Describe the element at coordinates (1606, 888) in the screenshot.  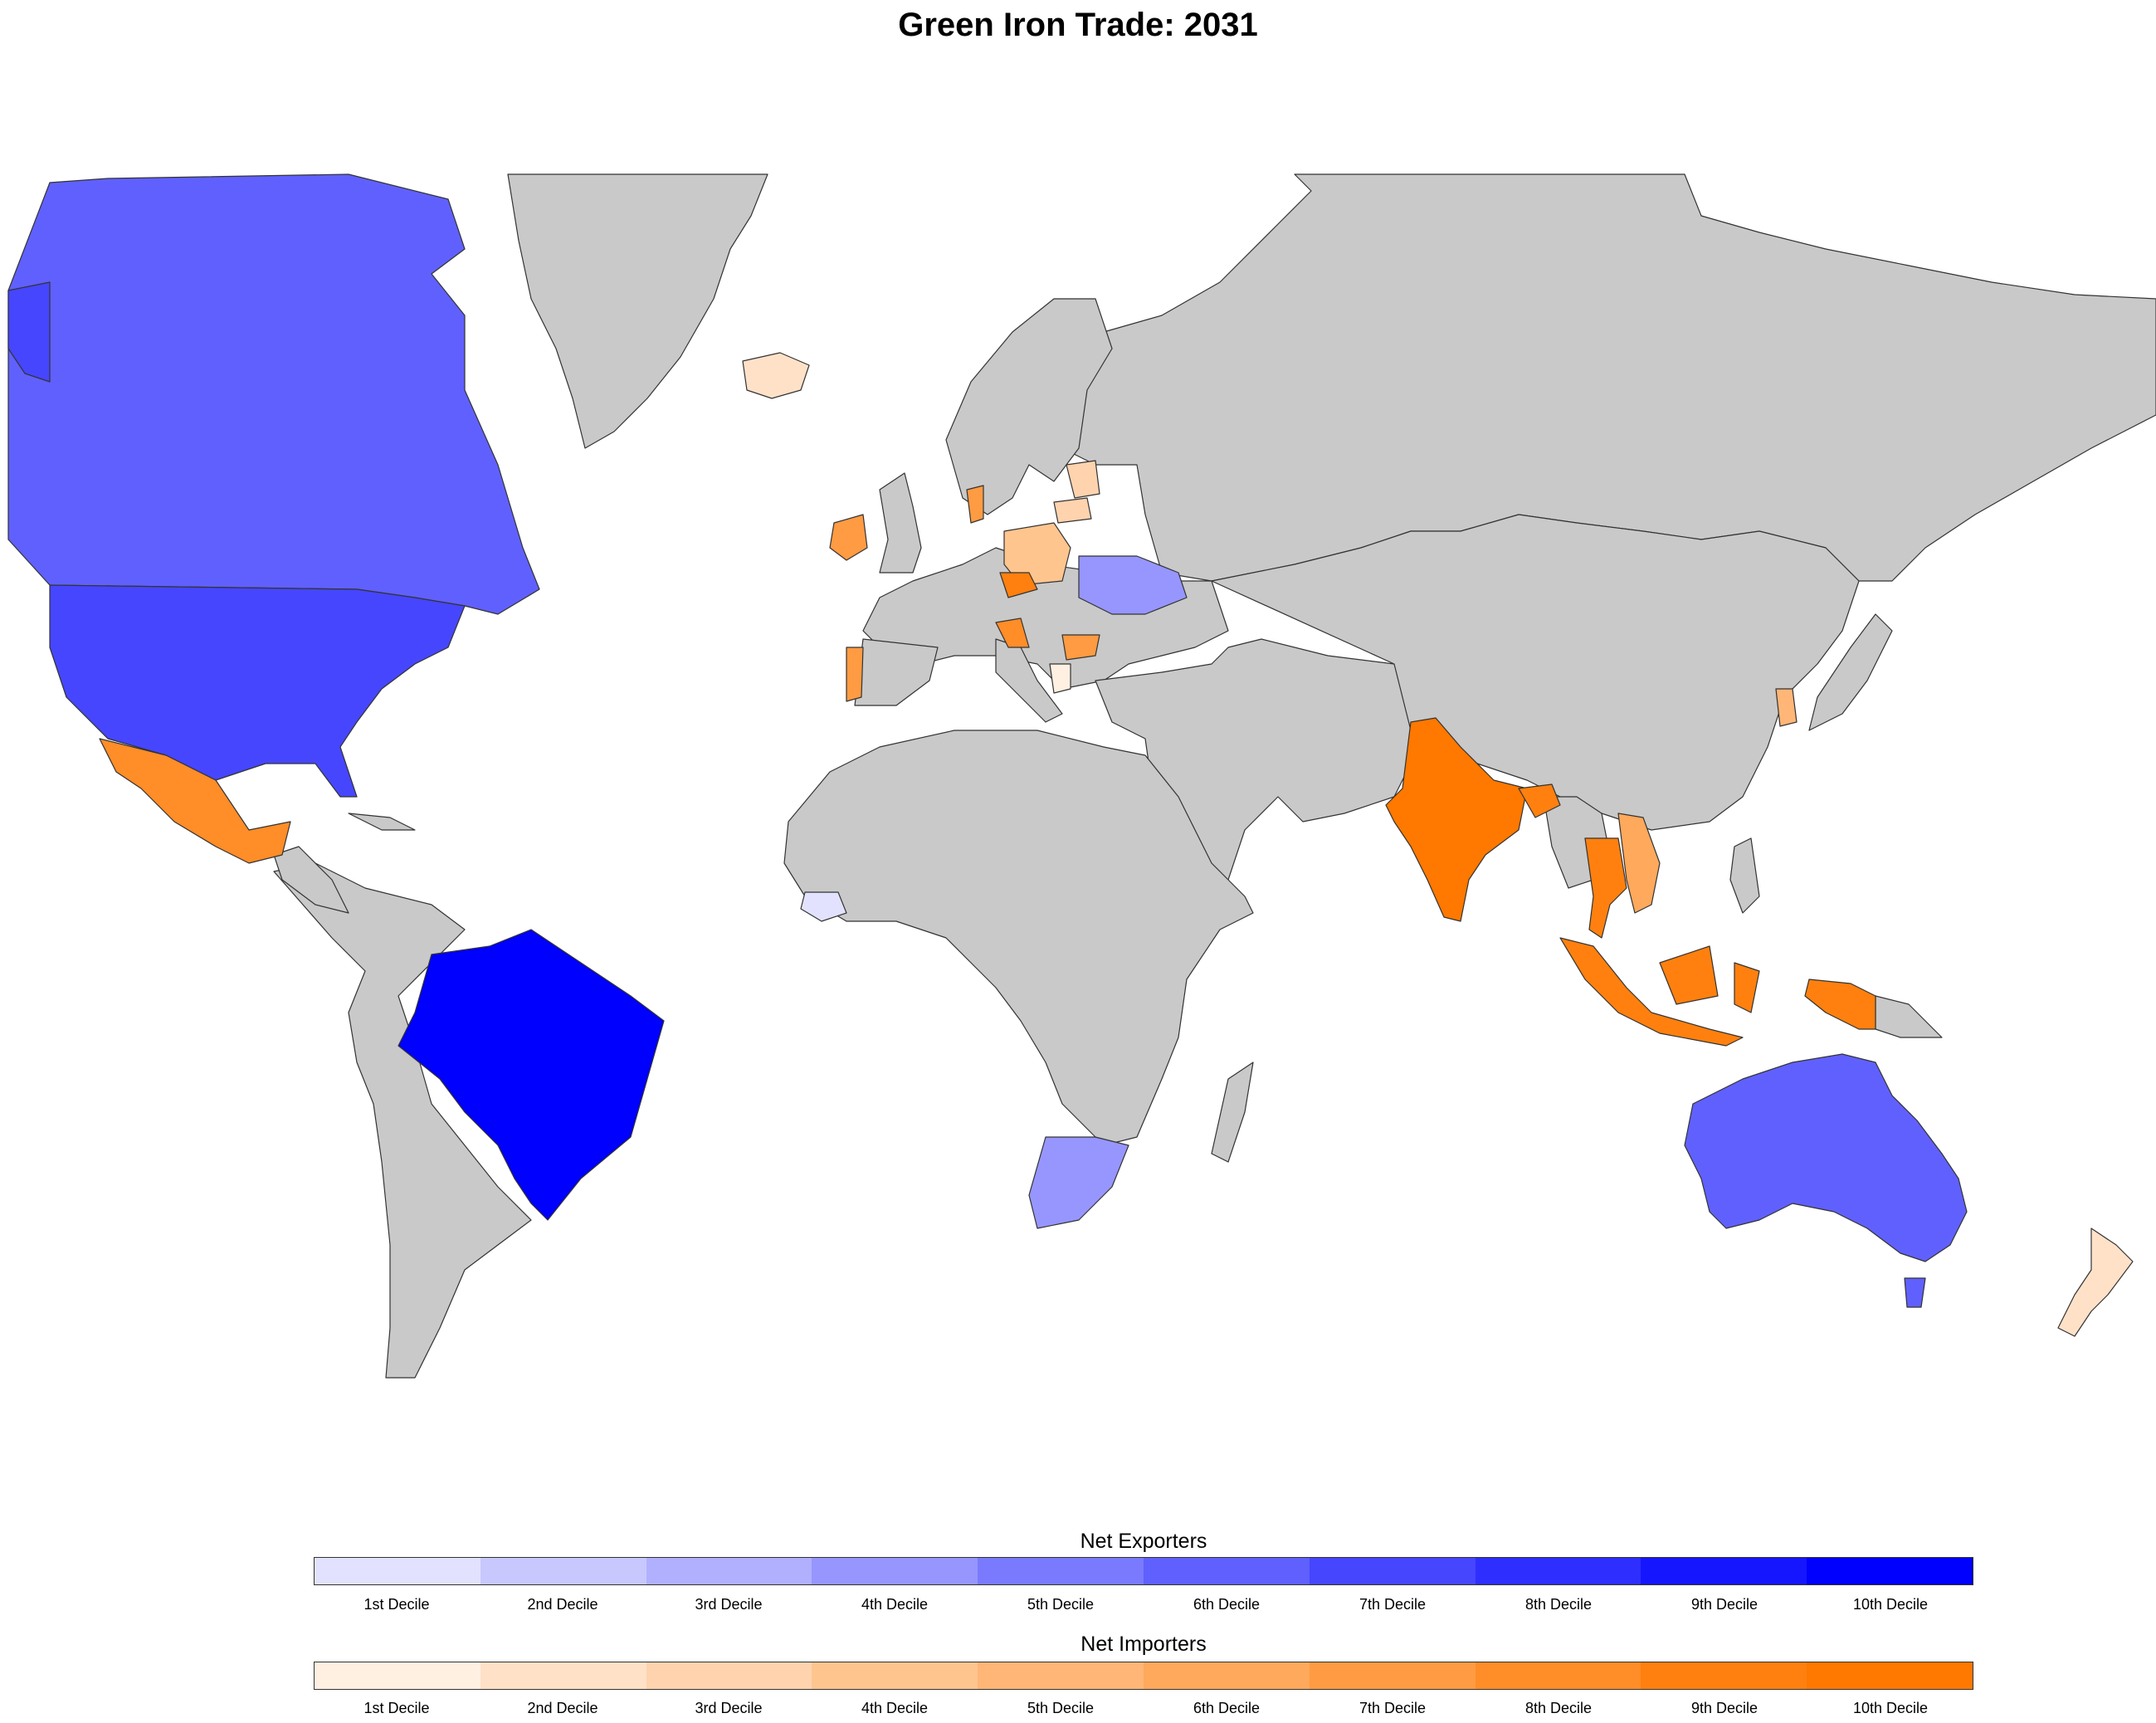
I see `country-thailand` at that location.